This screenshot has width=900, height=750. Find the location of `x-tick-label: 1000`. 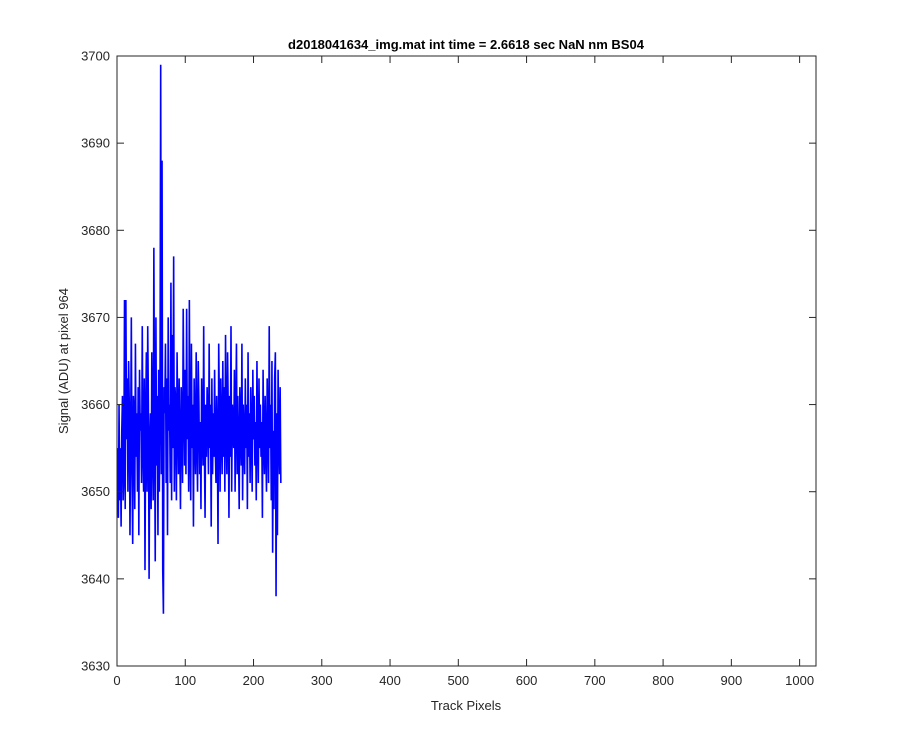

x-tick-label: 1000 is located at coordinates (799, 680).